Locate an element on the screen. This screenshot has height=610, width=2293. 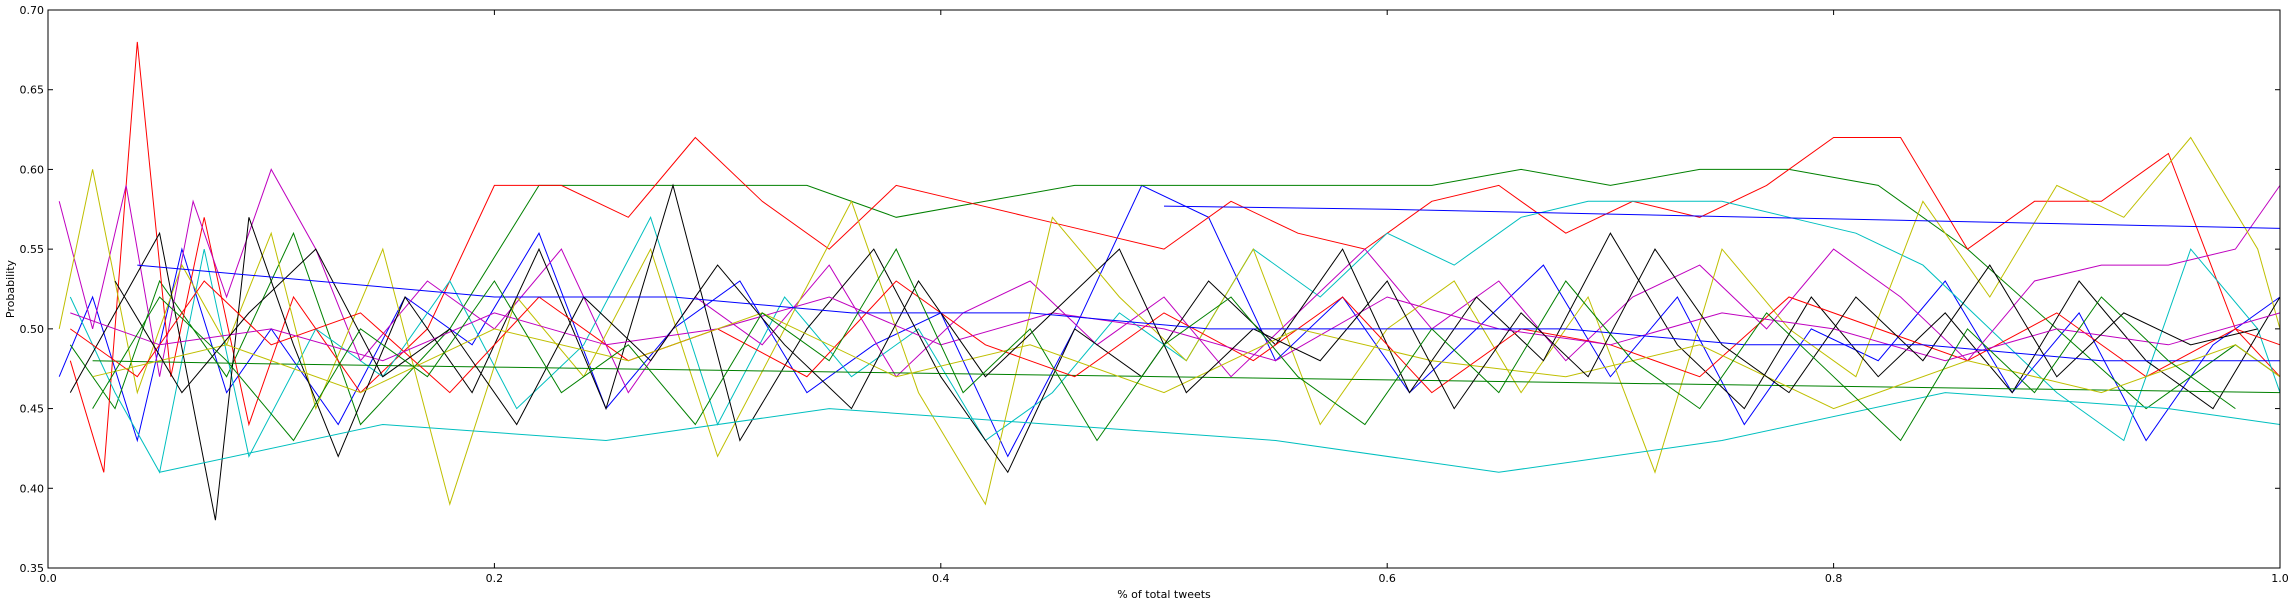
x-tick-label: 1.0 is located at coordinates (2280, 578).